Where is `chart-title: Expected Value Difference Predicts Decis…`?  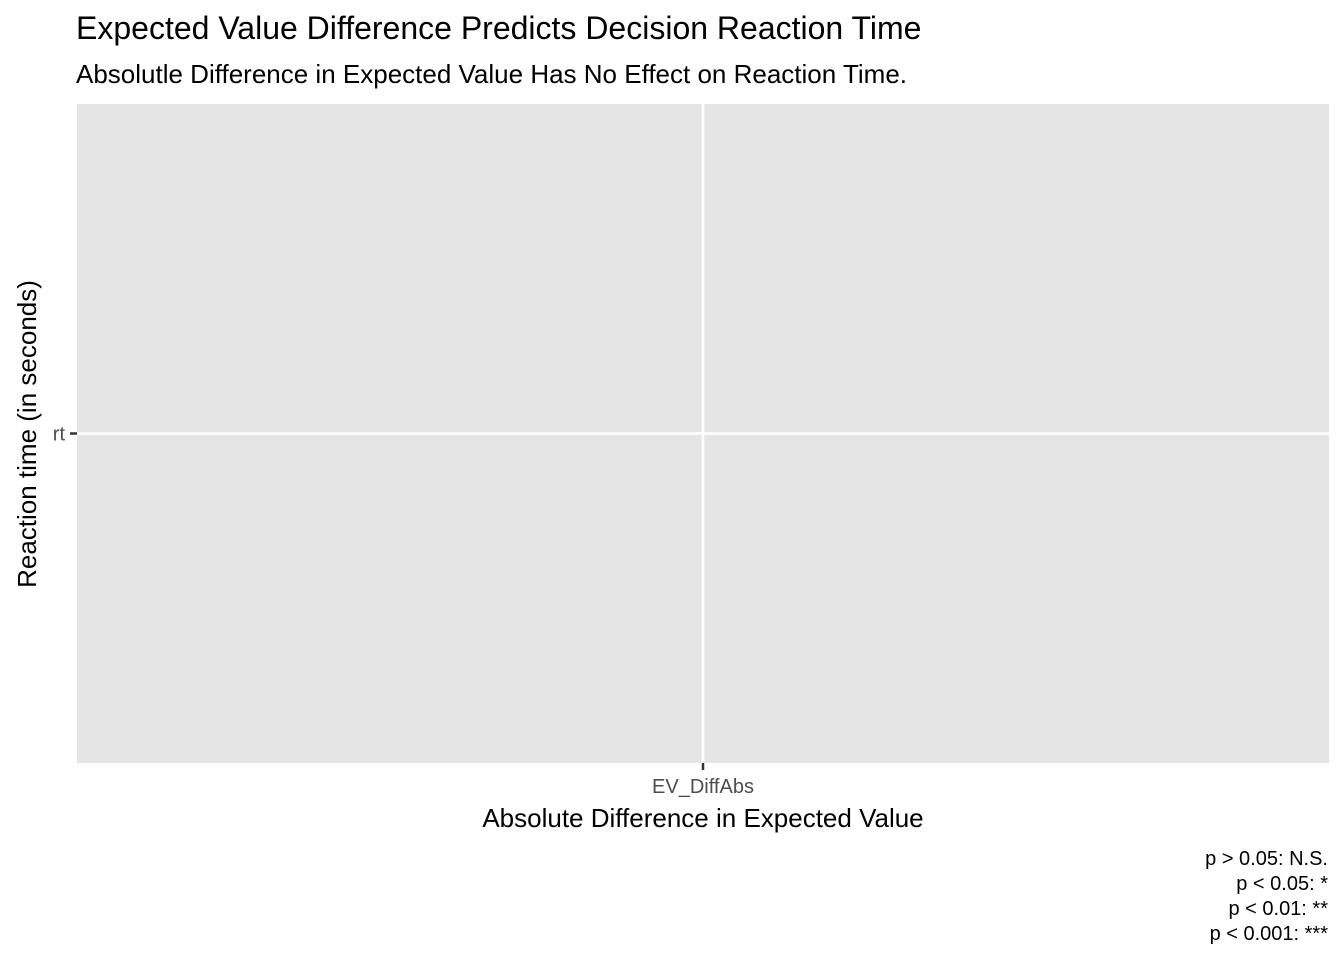 chart-title: Expected Value Difference Predicts Decis… is located at coordinates (498, 28).